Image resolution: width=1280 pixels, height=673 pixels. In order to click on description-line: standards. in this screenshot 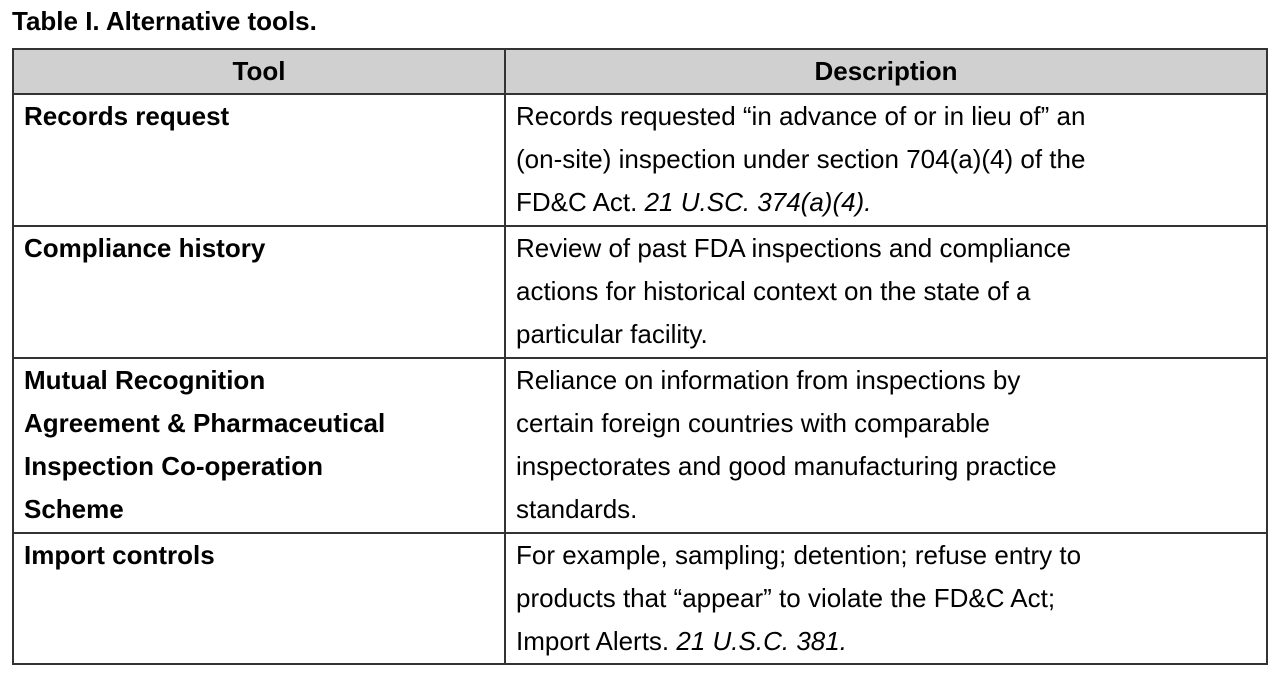, I will do `click(886, 509)`.